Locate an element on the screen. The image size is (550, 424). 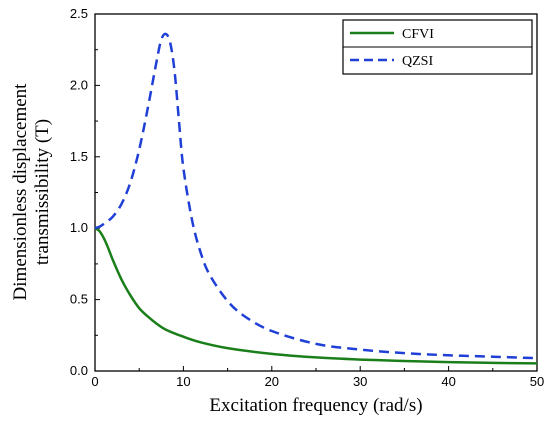
y-tick-label: 0.5 is located at coordinates (79, 299).